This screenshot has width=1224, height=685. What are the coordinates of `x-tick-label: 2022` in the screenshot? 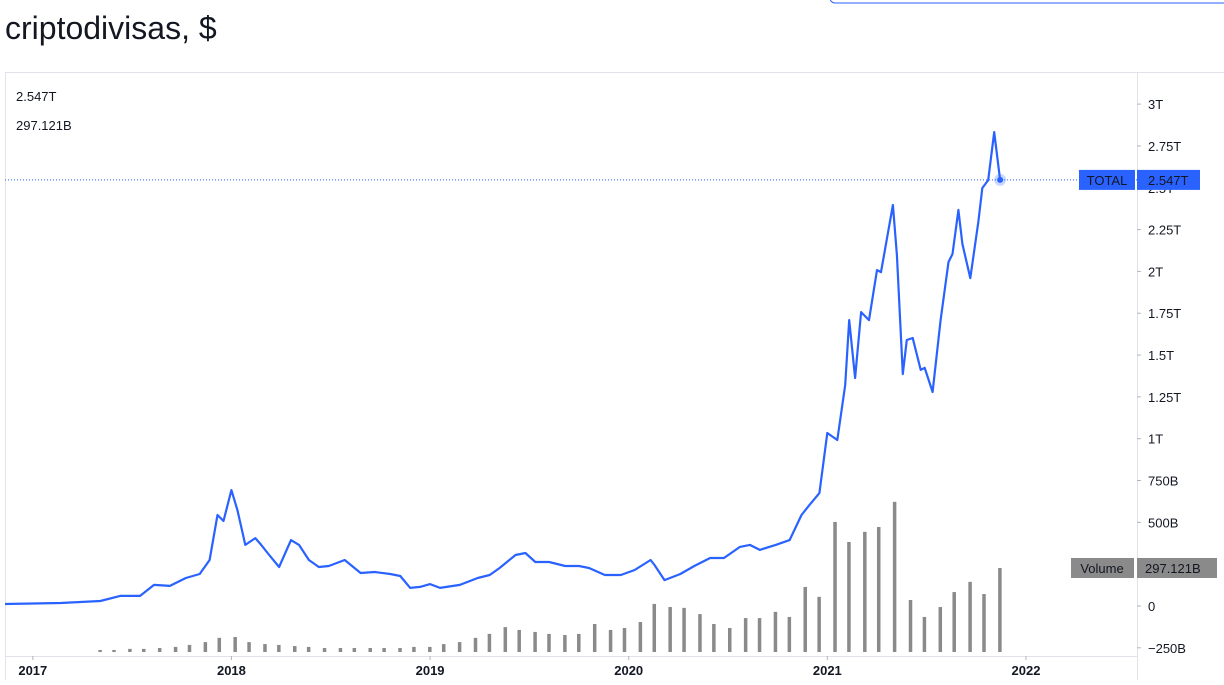 It's located at (1026, 670).